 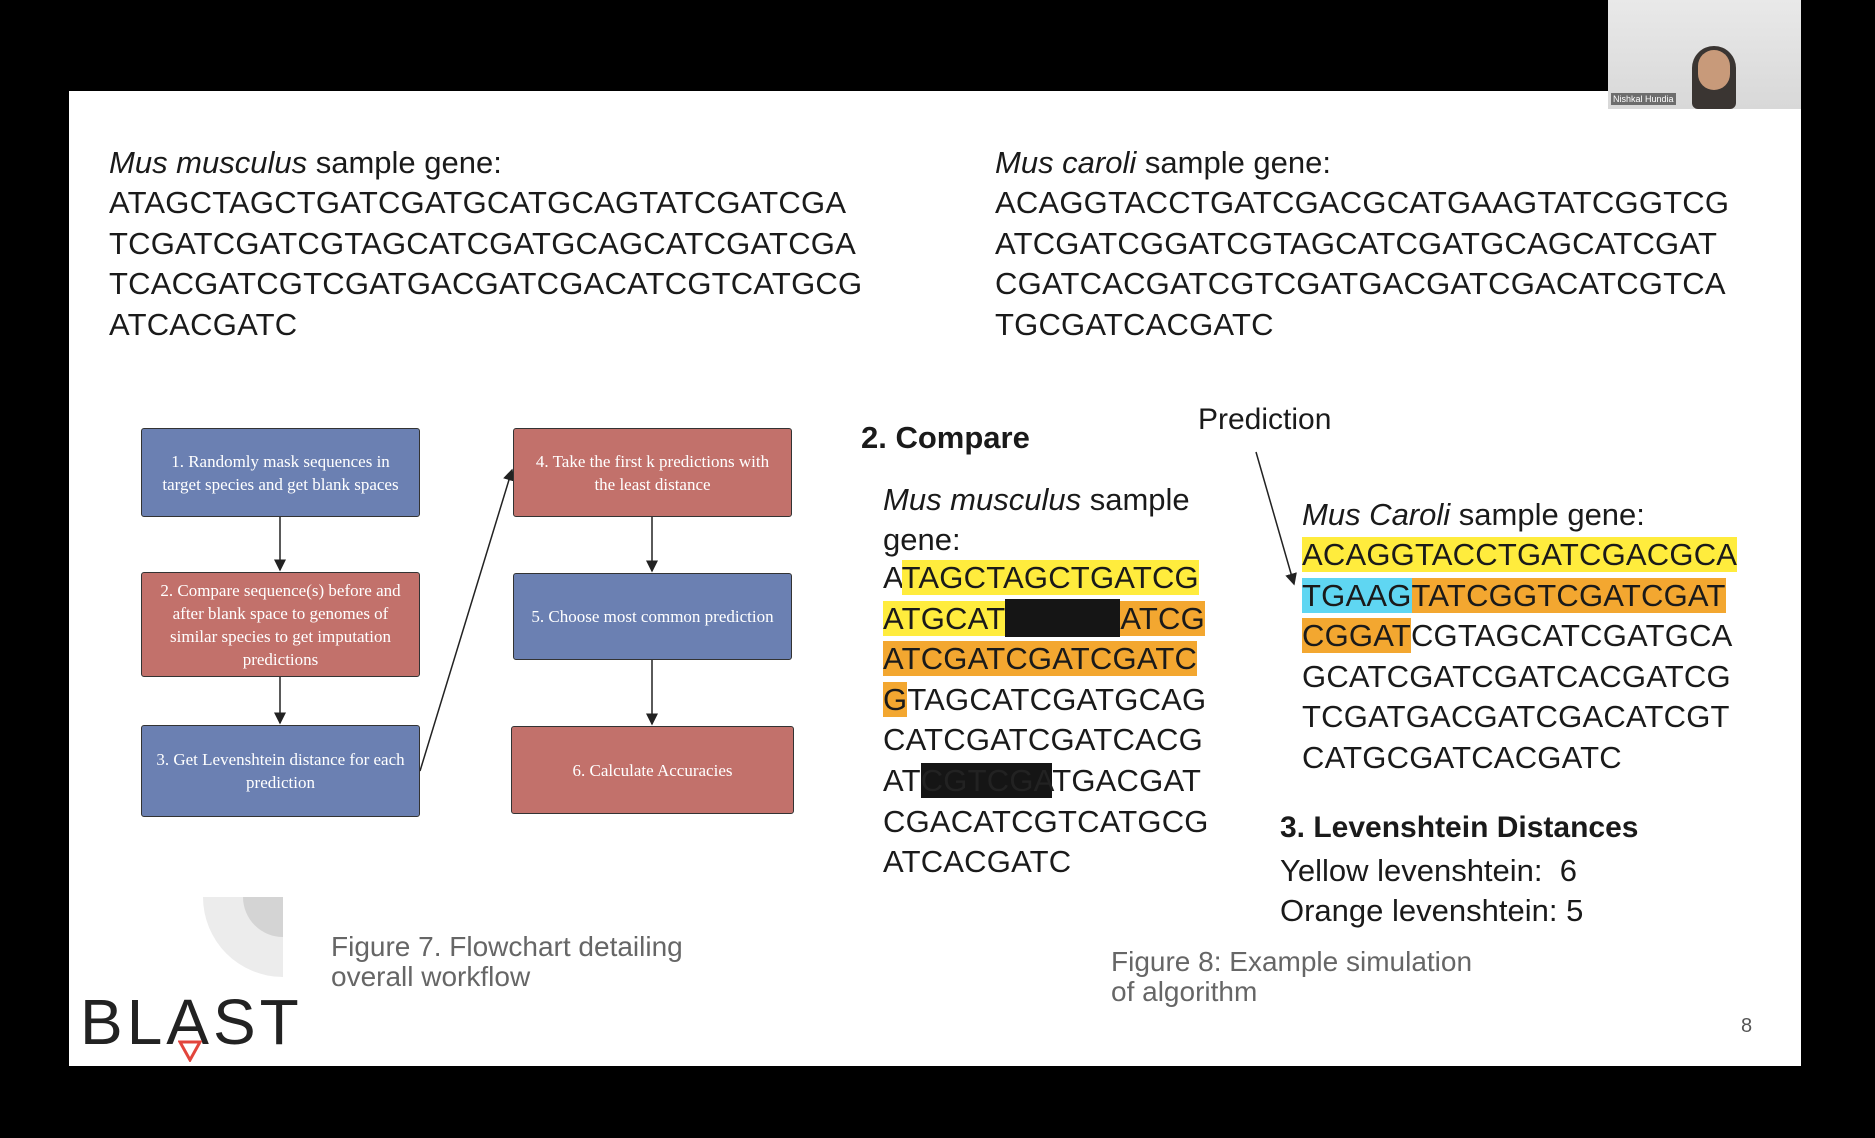 I want to click on caption-line: Figure 7. Flowchart detailing, so click(x=507, y=946).